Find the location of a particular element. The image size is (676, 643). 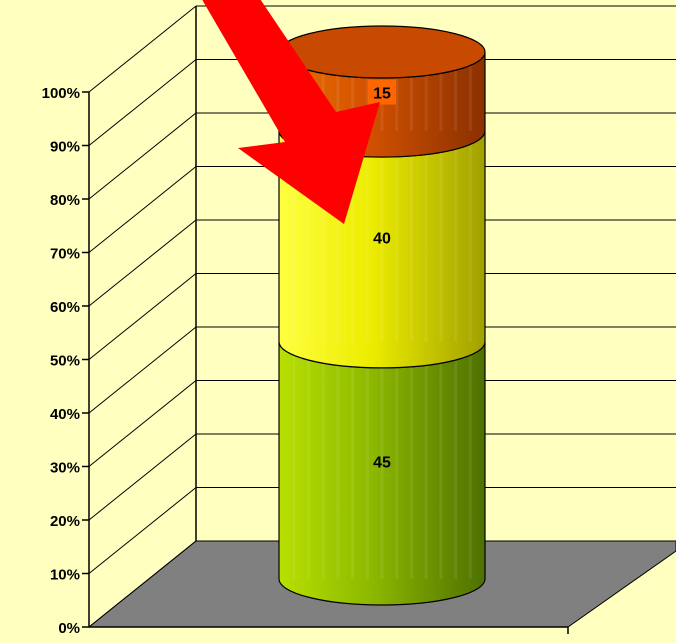

y-tick-label: 80% is located at coordinates (65, 200).